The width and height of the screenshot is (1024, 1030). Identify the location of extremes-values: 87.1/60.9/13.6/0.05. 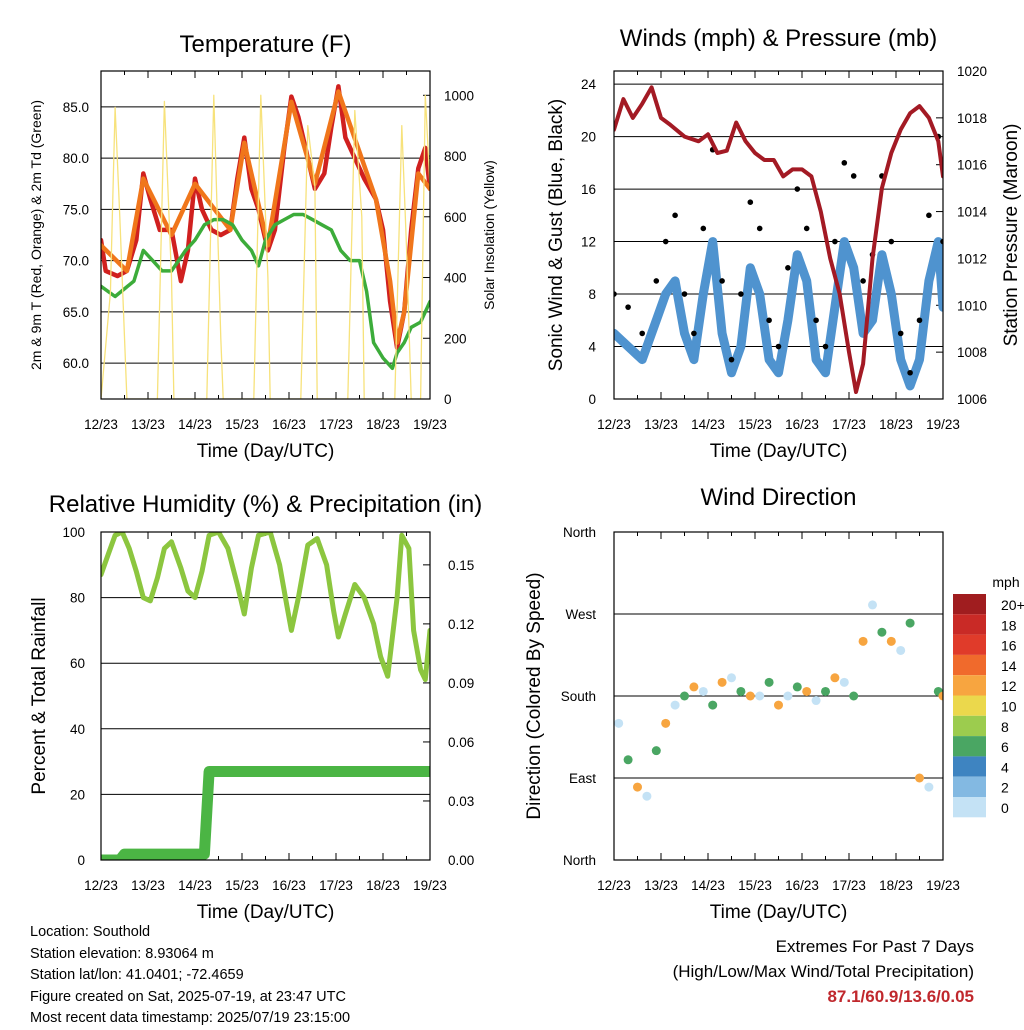
(900, 996).